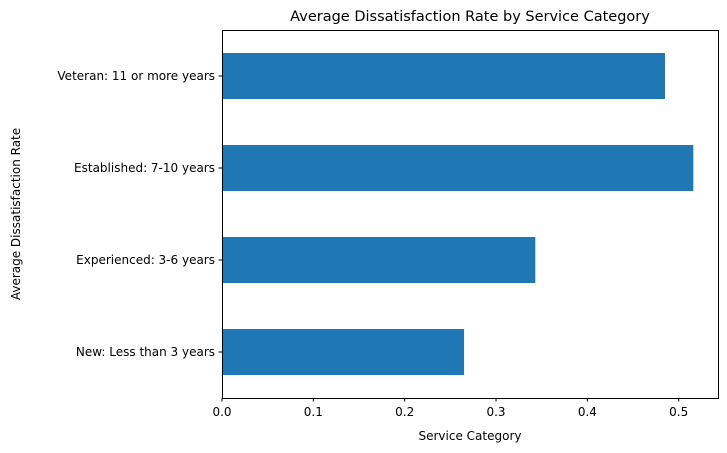 This screenshot has width=727, height=453. What do you see at coordinates (221, 412) in the screenshot?
I see `x-tick-label: 0.0` at bounding box center [221, 412].